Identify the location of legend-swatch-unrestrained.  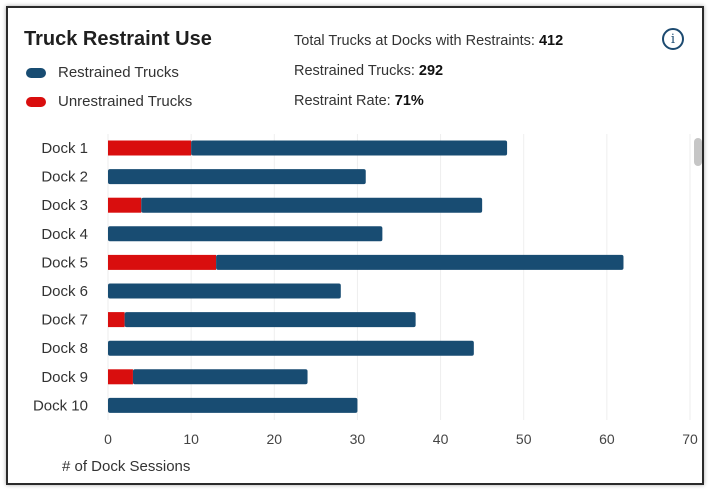
(36, 101).